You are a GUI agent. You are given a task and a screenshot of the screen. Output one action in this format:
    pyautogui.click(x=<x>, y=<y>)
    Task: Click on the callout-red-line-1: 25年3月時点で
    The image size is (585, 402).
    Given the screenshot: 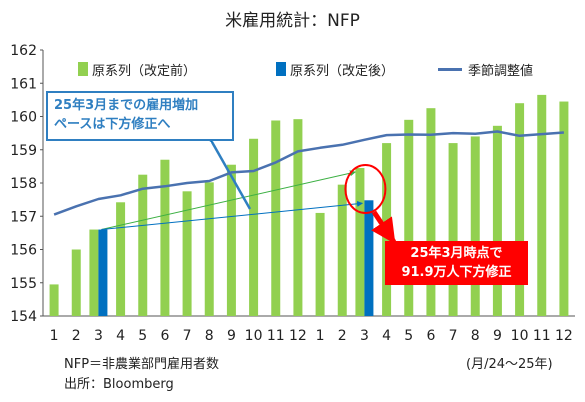 What is the action you would take?
    pyautogui.click(x=456, y=253)
    